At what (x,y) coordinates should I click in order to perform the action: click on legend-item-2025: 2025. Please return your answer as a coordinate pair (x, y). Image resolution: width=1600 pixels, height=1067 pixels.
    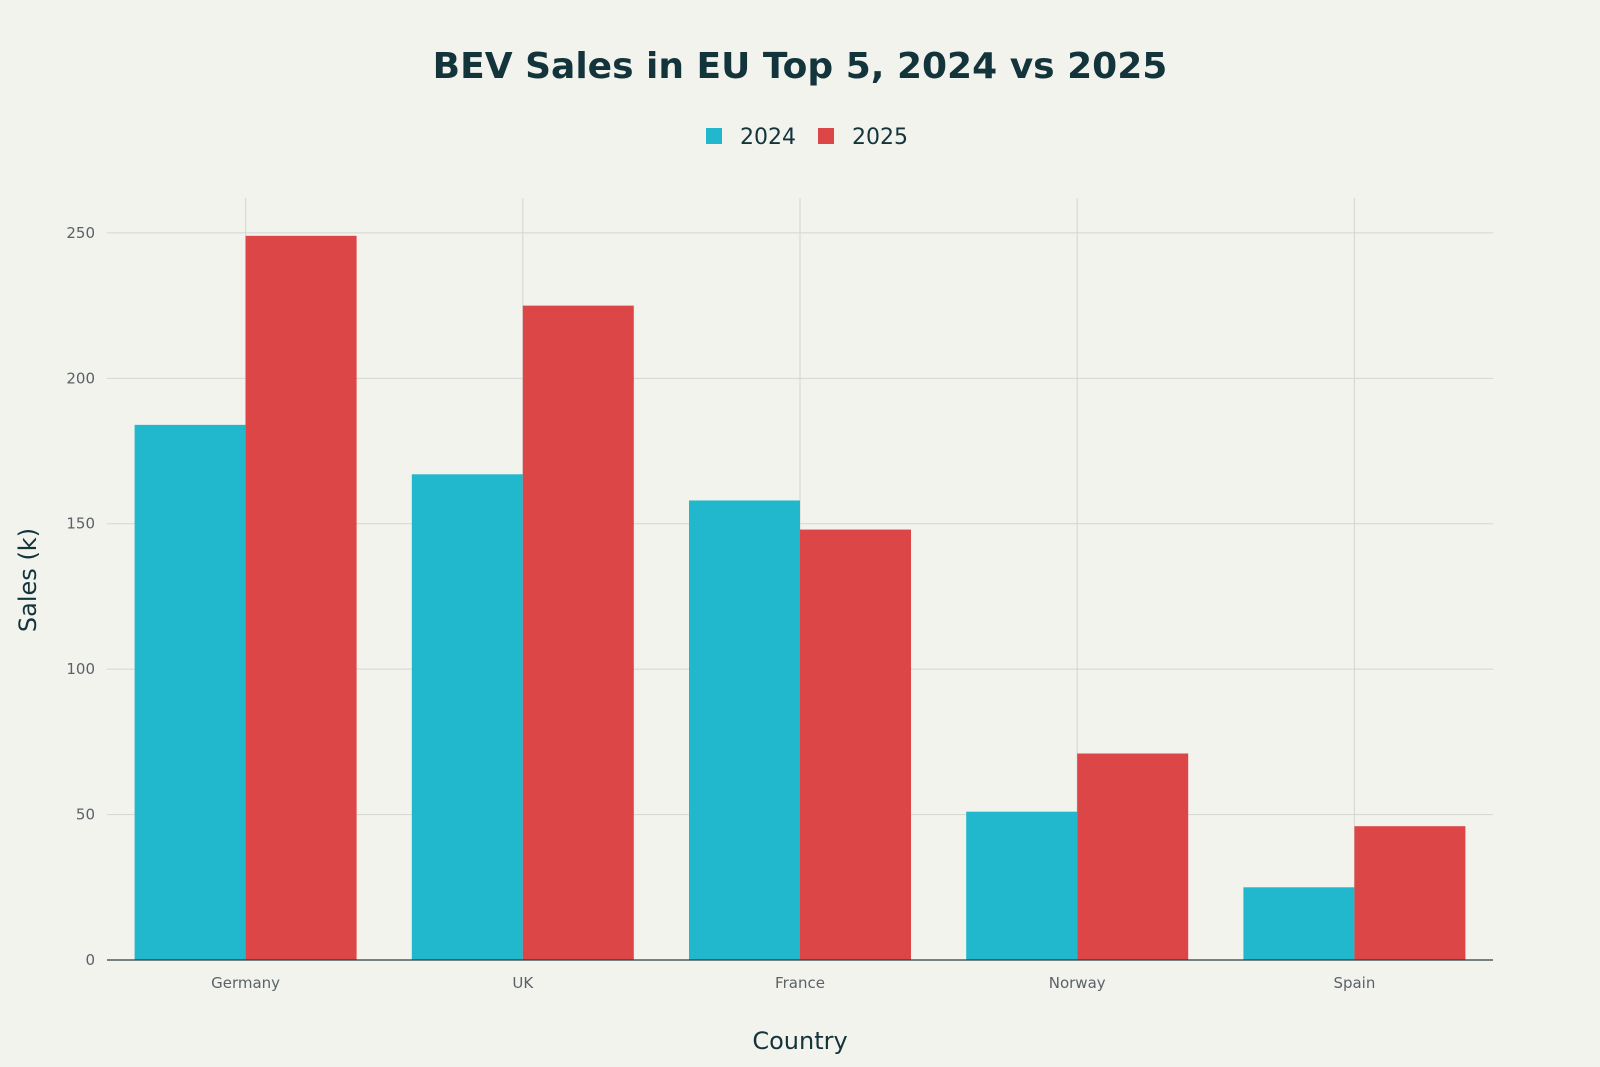
    Looking at the image, I should click on (863, 137).